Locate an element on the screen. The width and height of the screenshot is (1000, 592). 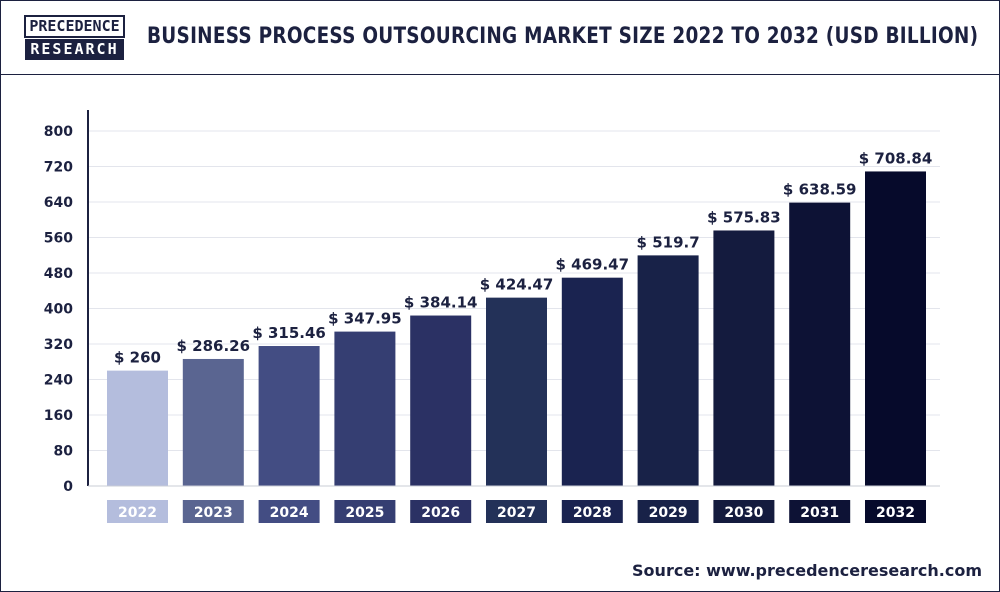
logo-line-2: RESEARCH is located at coordinates (74, 49).